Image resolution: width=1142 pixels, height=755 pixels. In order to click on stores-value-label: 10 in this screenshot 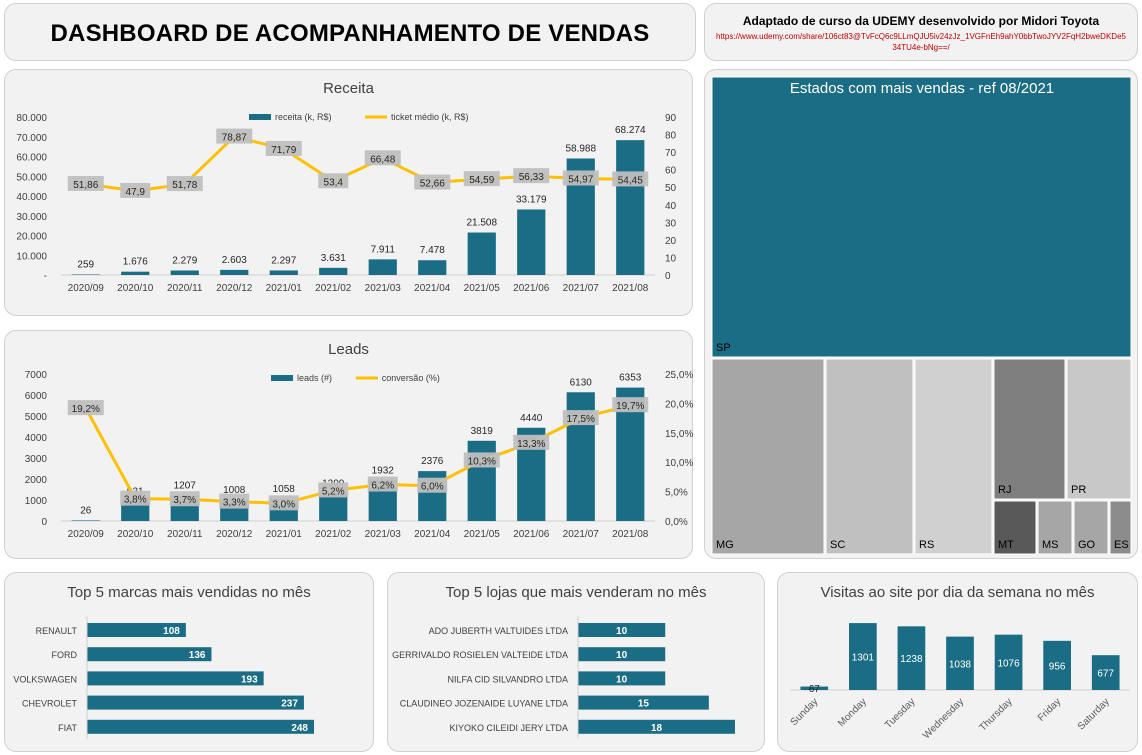, I will do `click(622, 631)`.